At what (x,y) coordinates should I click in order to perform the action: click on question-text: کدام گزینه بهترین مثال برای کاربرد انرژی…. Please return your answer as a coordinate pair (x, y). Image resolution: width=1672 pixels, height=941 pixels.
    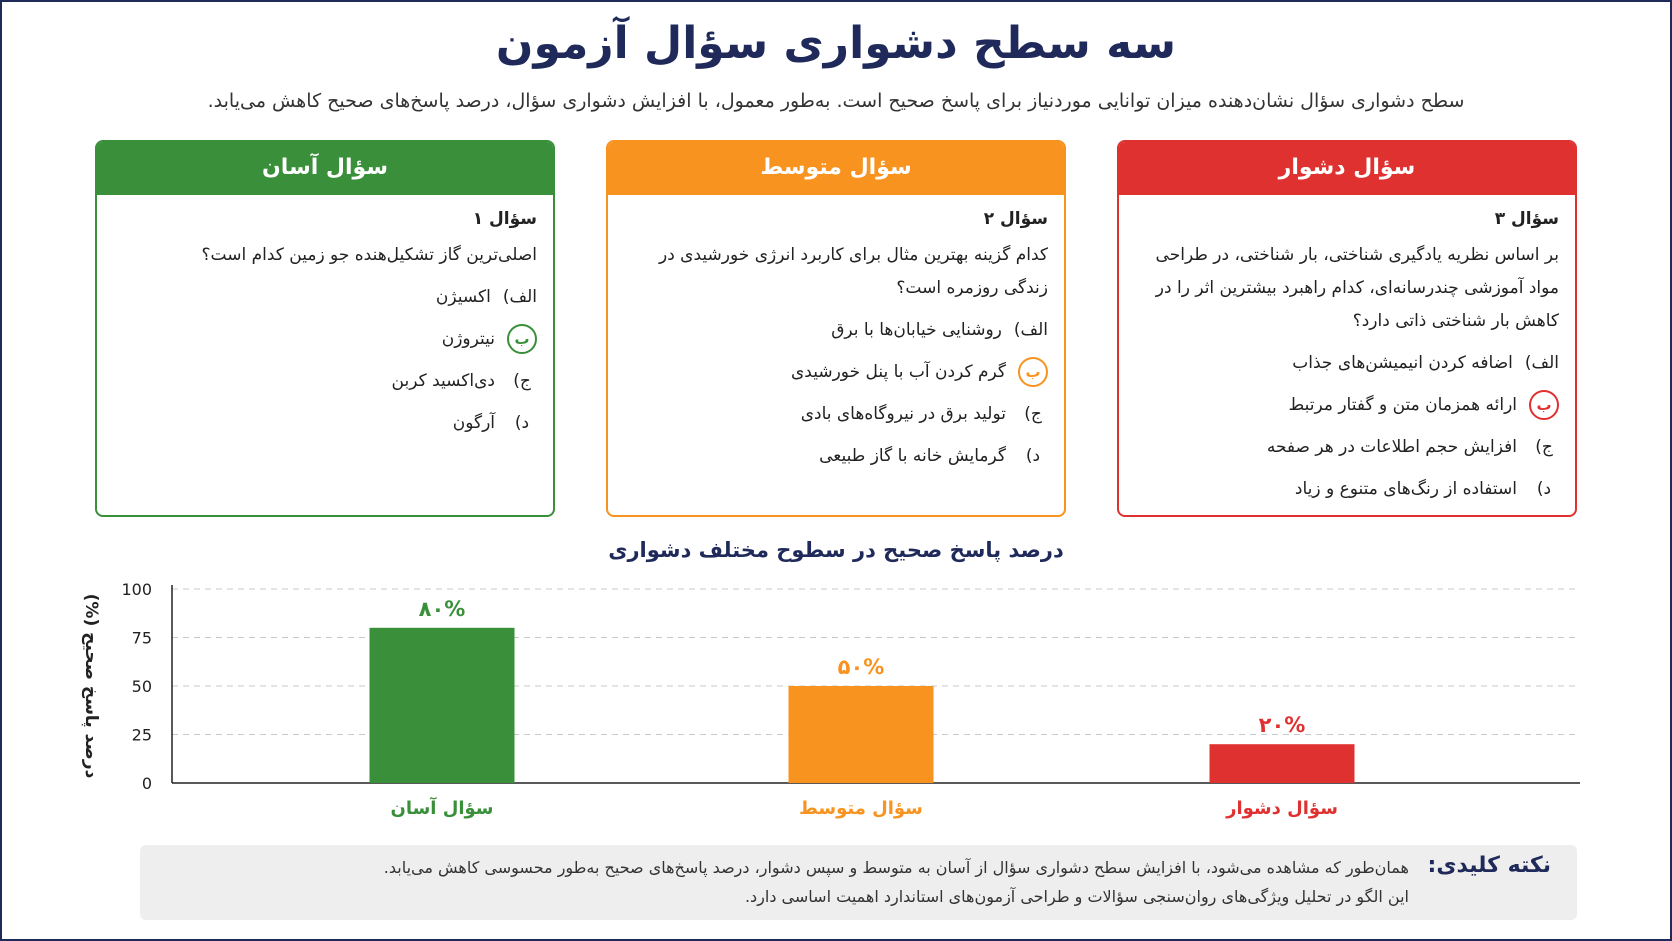
    Looking at the image, I should click on (853, 271).